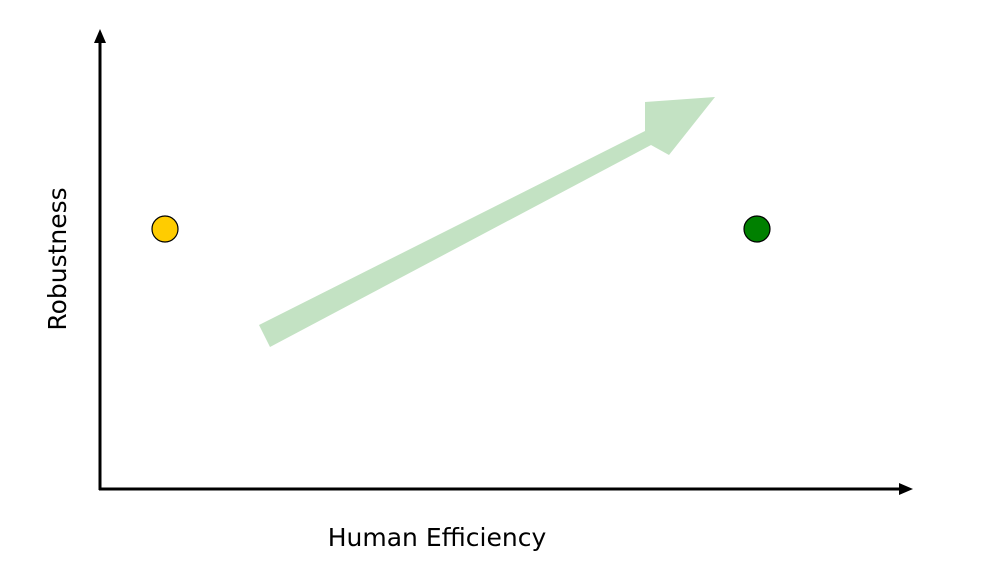  I want to click on yellow-point, so click(165, 229).